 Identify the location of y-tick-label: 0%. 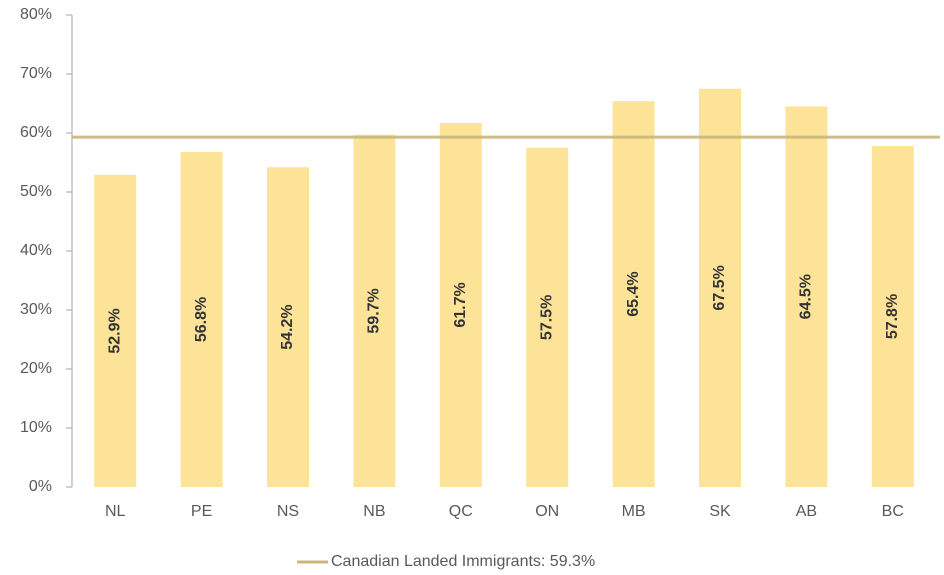
(40, 486).